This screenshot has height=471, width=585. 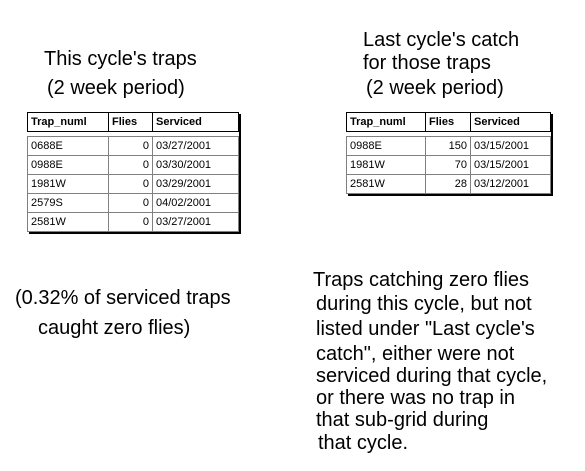 I want to click on table-row: 1981W 70 03/15/2001, so click(x=448, y=165).